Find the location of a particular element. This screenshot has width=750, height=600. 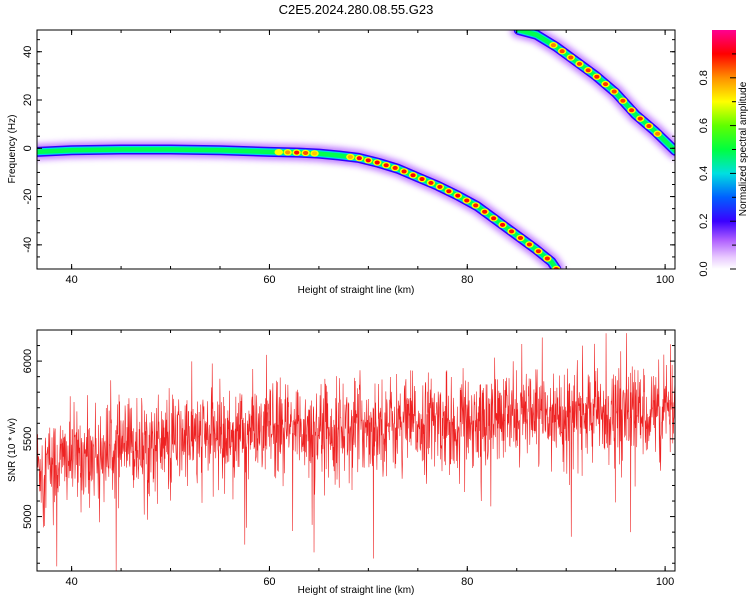

snr-xlabel: Height of straight line (km) is located at coordinates (356, 590).